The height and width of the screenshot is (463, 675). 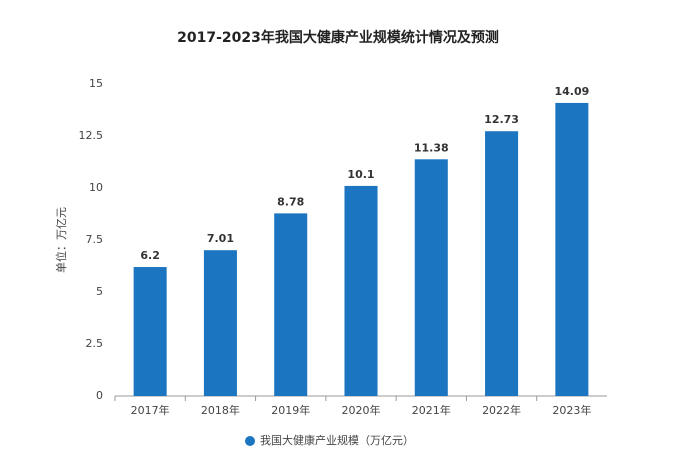 What do you see at coordinates (220, 410) in the screenshot?
I see `x-tick-label: 2018年` at bounding box center [220, 410].